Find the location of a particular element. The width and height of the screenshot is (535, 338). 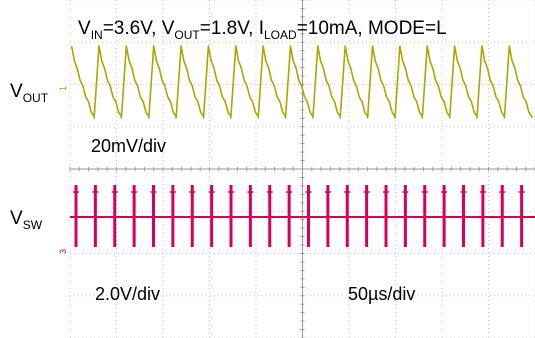

vout-channel-marker: 1 is located at coordinates (63, 88).